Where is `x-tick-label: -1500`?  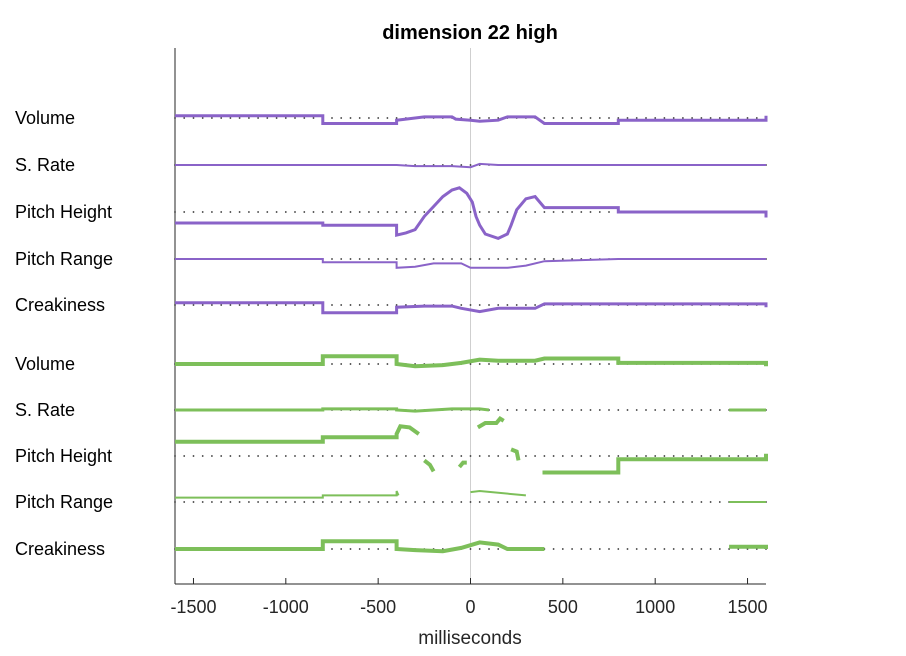 x-tick-label: -1500 is located at coordinates (193, 607).